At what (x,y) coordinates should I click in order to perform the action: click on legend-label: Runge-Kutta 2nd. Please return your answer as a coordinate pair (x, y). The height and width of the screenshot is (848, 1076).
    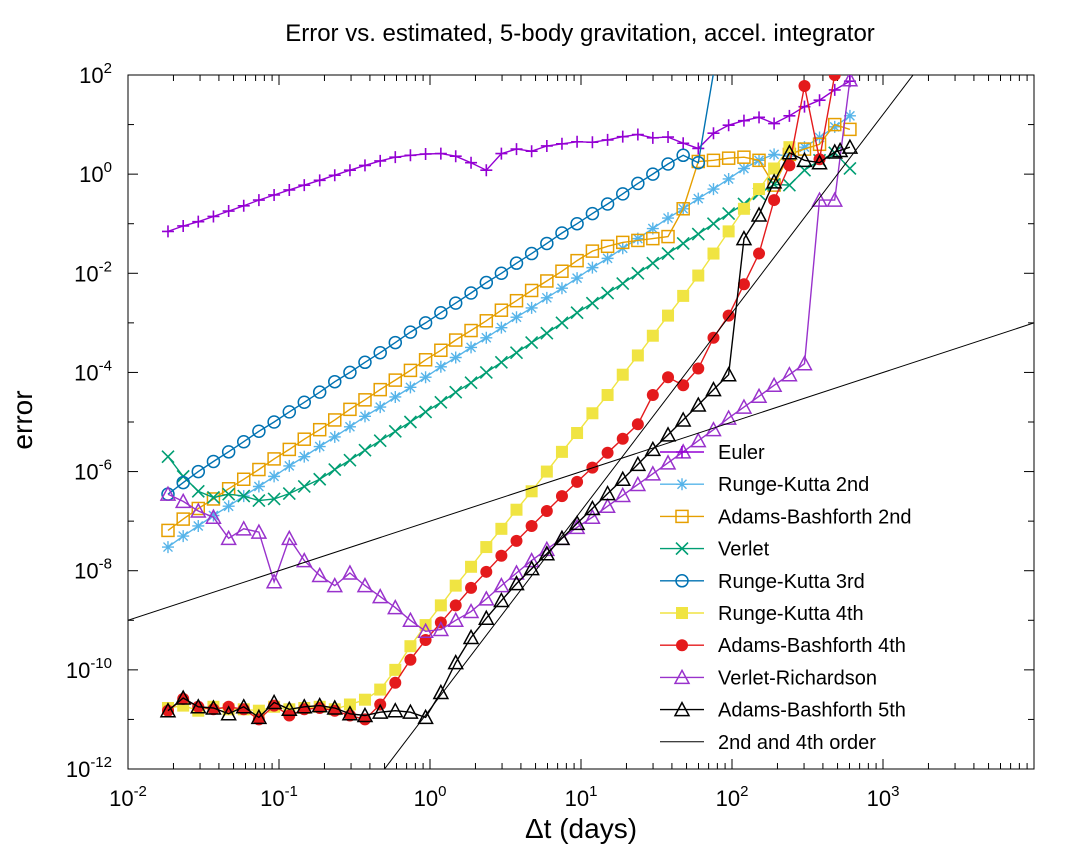
    Looking at the image, I should click on (793, 485).